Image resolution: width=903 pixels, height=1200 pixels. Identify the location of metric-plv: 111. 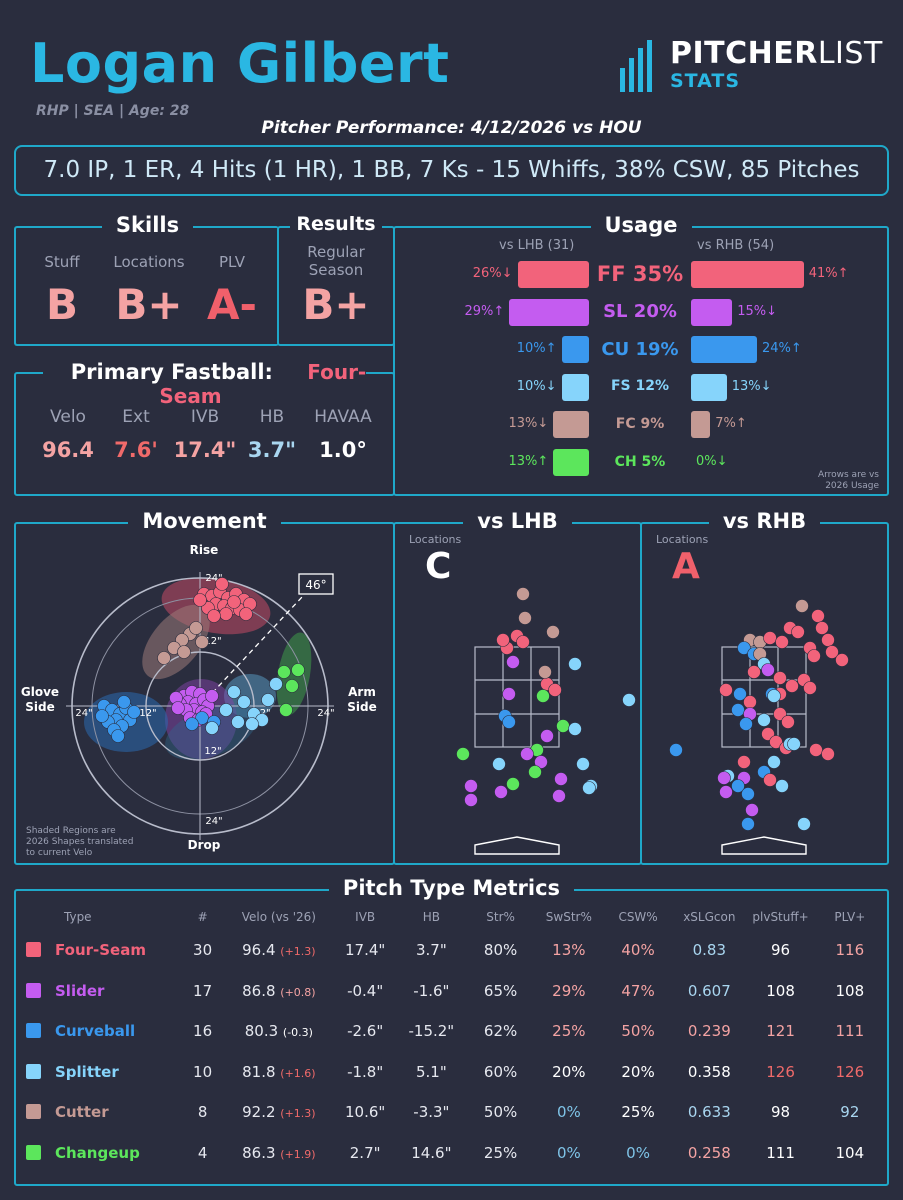
(850, 1031).